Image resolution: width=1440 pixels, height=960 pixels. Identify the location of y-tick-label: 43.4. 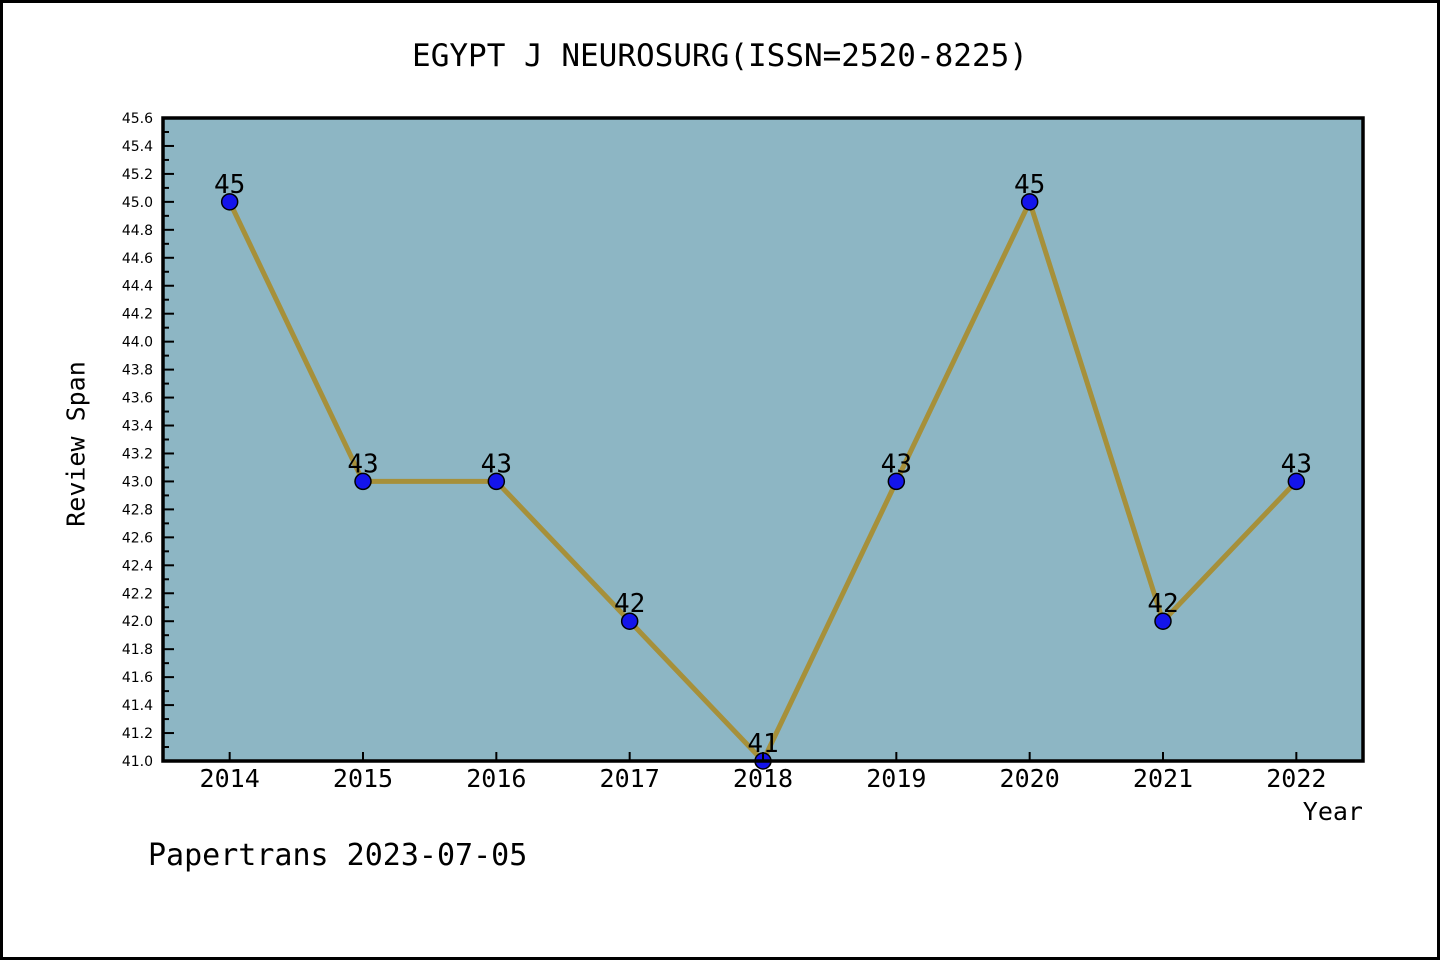
(137, 427).